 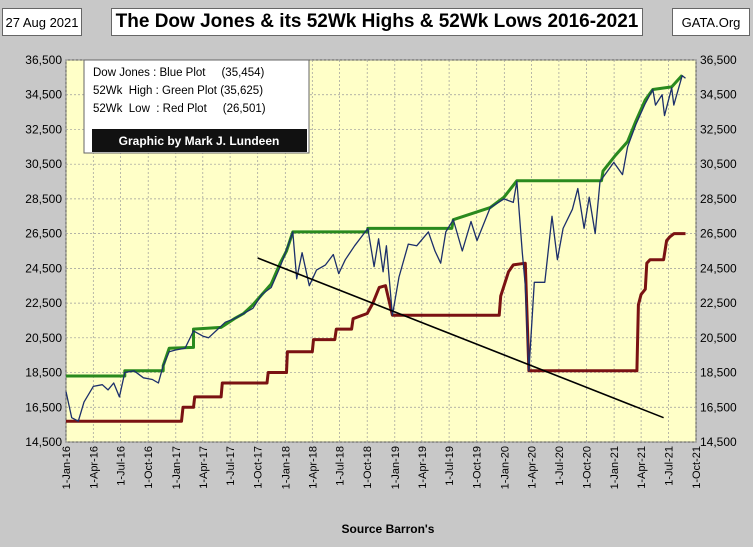 I want to click on credit-banner, so click(x=199, y=140).